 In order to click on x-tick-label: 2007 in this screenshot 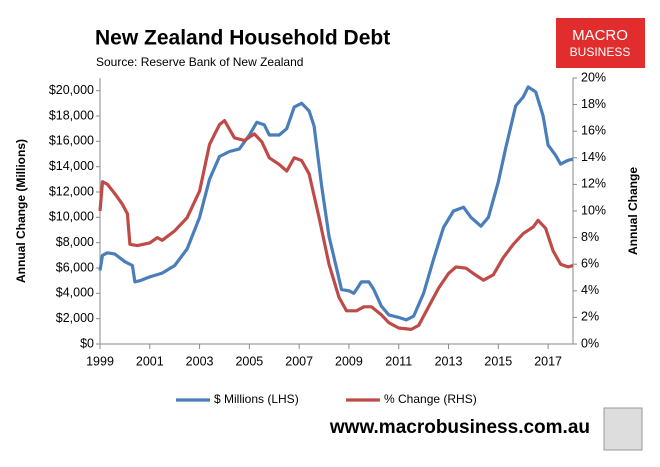, I will do `click(299, 361)`.